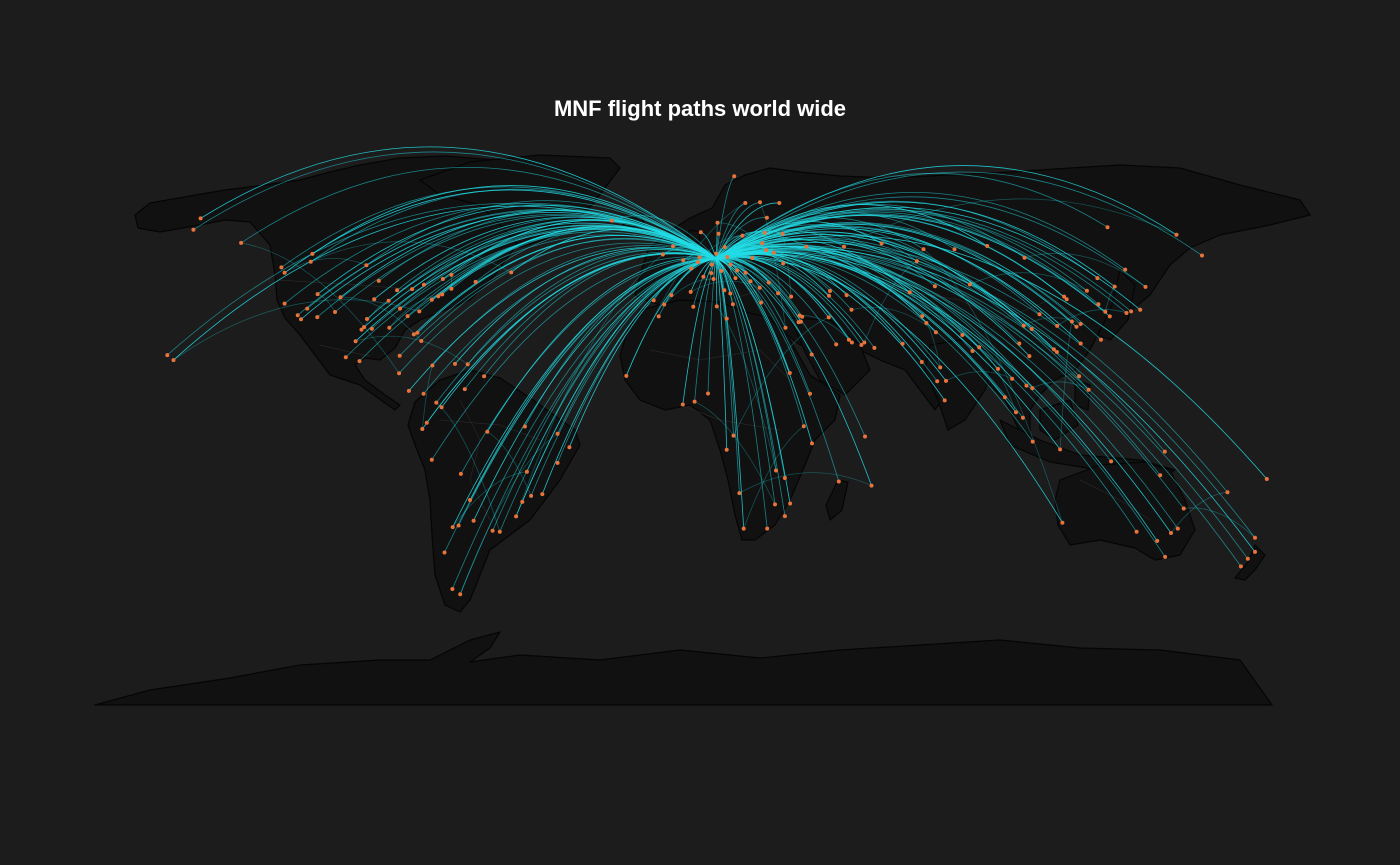 This screenshot has width=1400, height=865. I want to click on arabia, so click(830, 356).